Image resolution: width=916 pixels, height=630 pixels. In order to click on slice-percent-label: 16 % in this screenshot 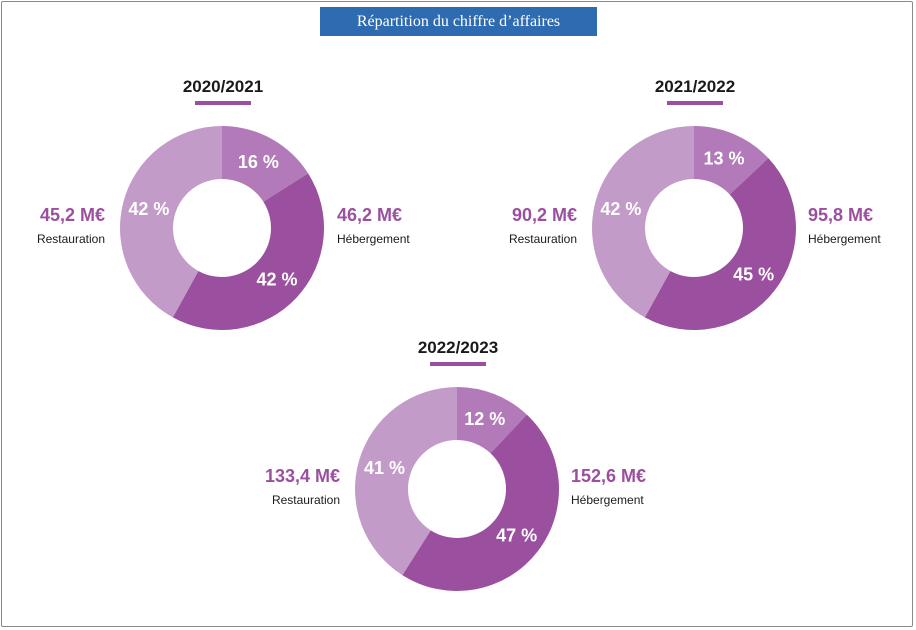, I will do `click(258, 162)`.